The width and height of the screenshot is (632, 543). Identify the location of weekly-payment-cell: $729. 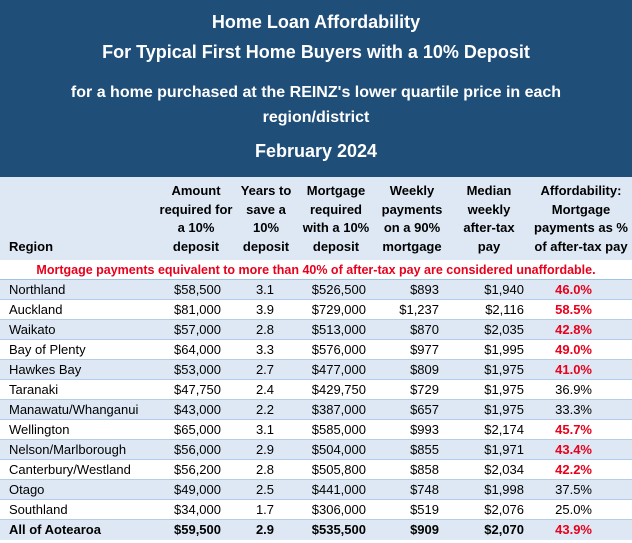
(424, 389).